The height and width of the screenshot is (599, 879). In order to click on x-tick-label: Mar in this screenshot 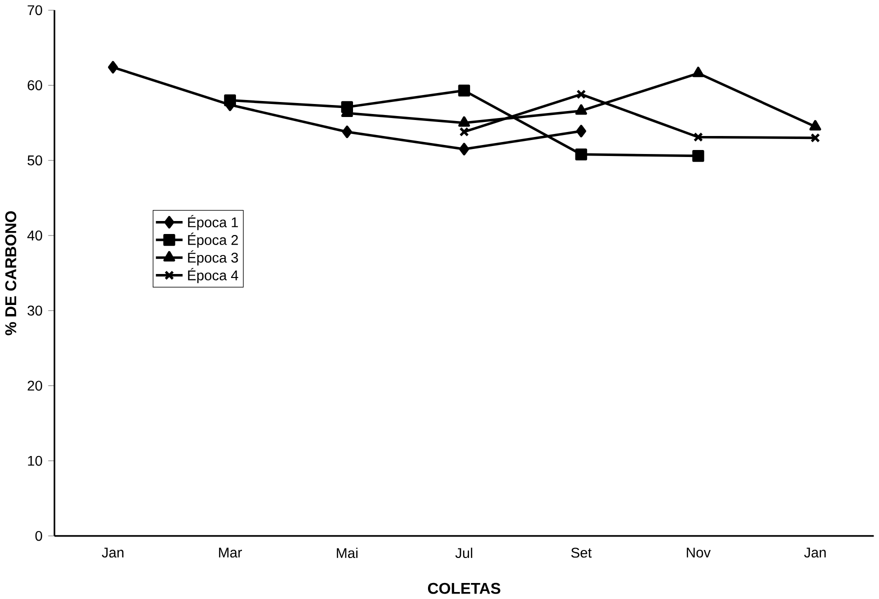, I will do `click(230, 553)`.